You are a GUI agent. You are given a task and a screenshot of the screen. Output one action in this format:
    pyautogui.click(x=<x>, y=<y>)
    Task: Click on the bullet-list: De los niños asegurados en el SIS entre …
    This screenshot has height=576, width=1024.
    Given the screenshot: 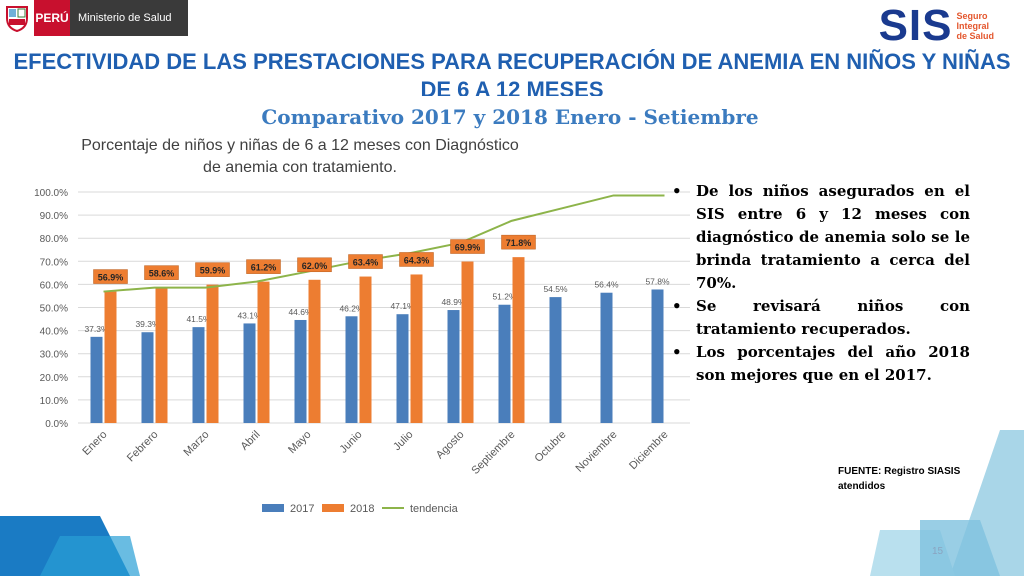 What is the action you would take?
    pyautogui.click(x=819, y=283)
    